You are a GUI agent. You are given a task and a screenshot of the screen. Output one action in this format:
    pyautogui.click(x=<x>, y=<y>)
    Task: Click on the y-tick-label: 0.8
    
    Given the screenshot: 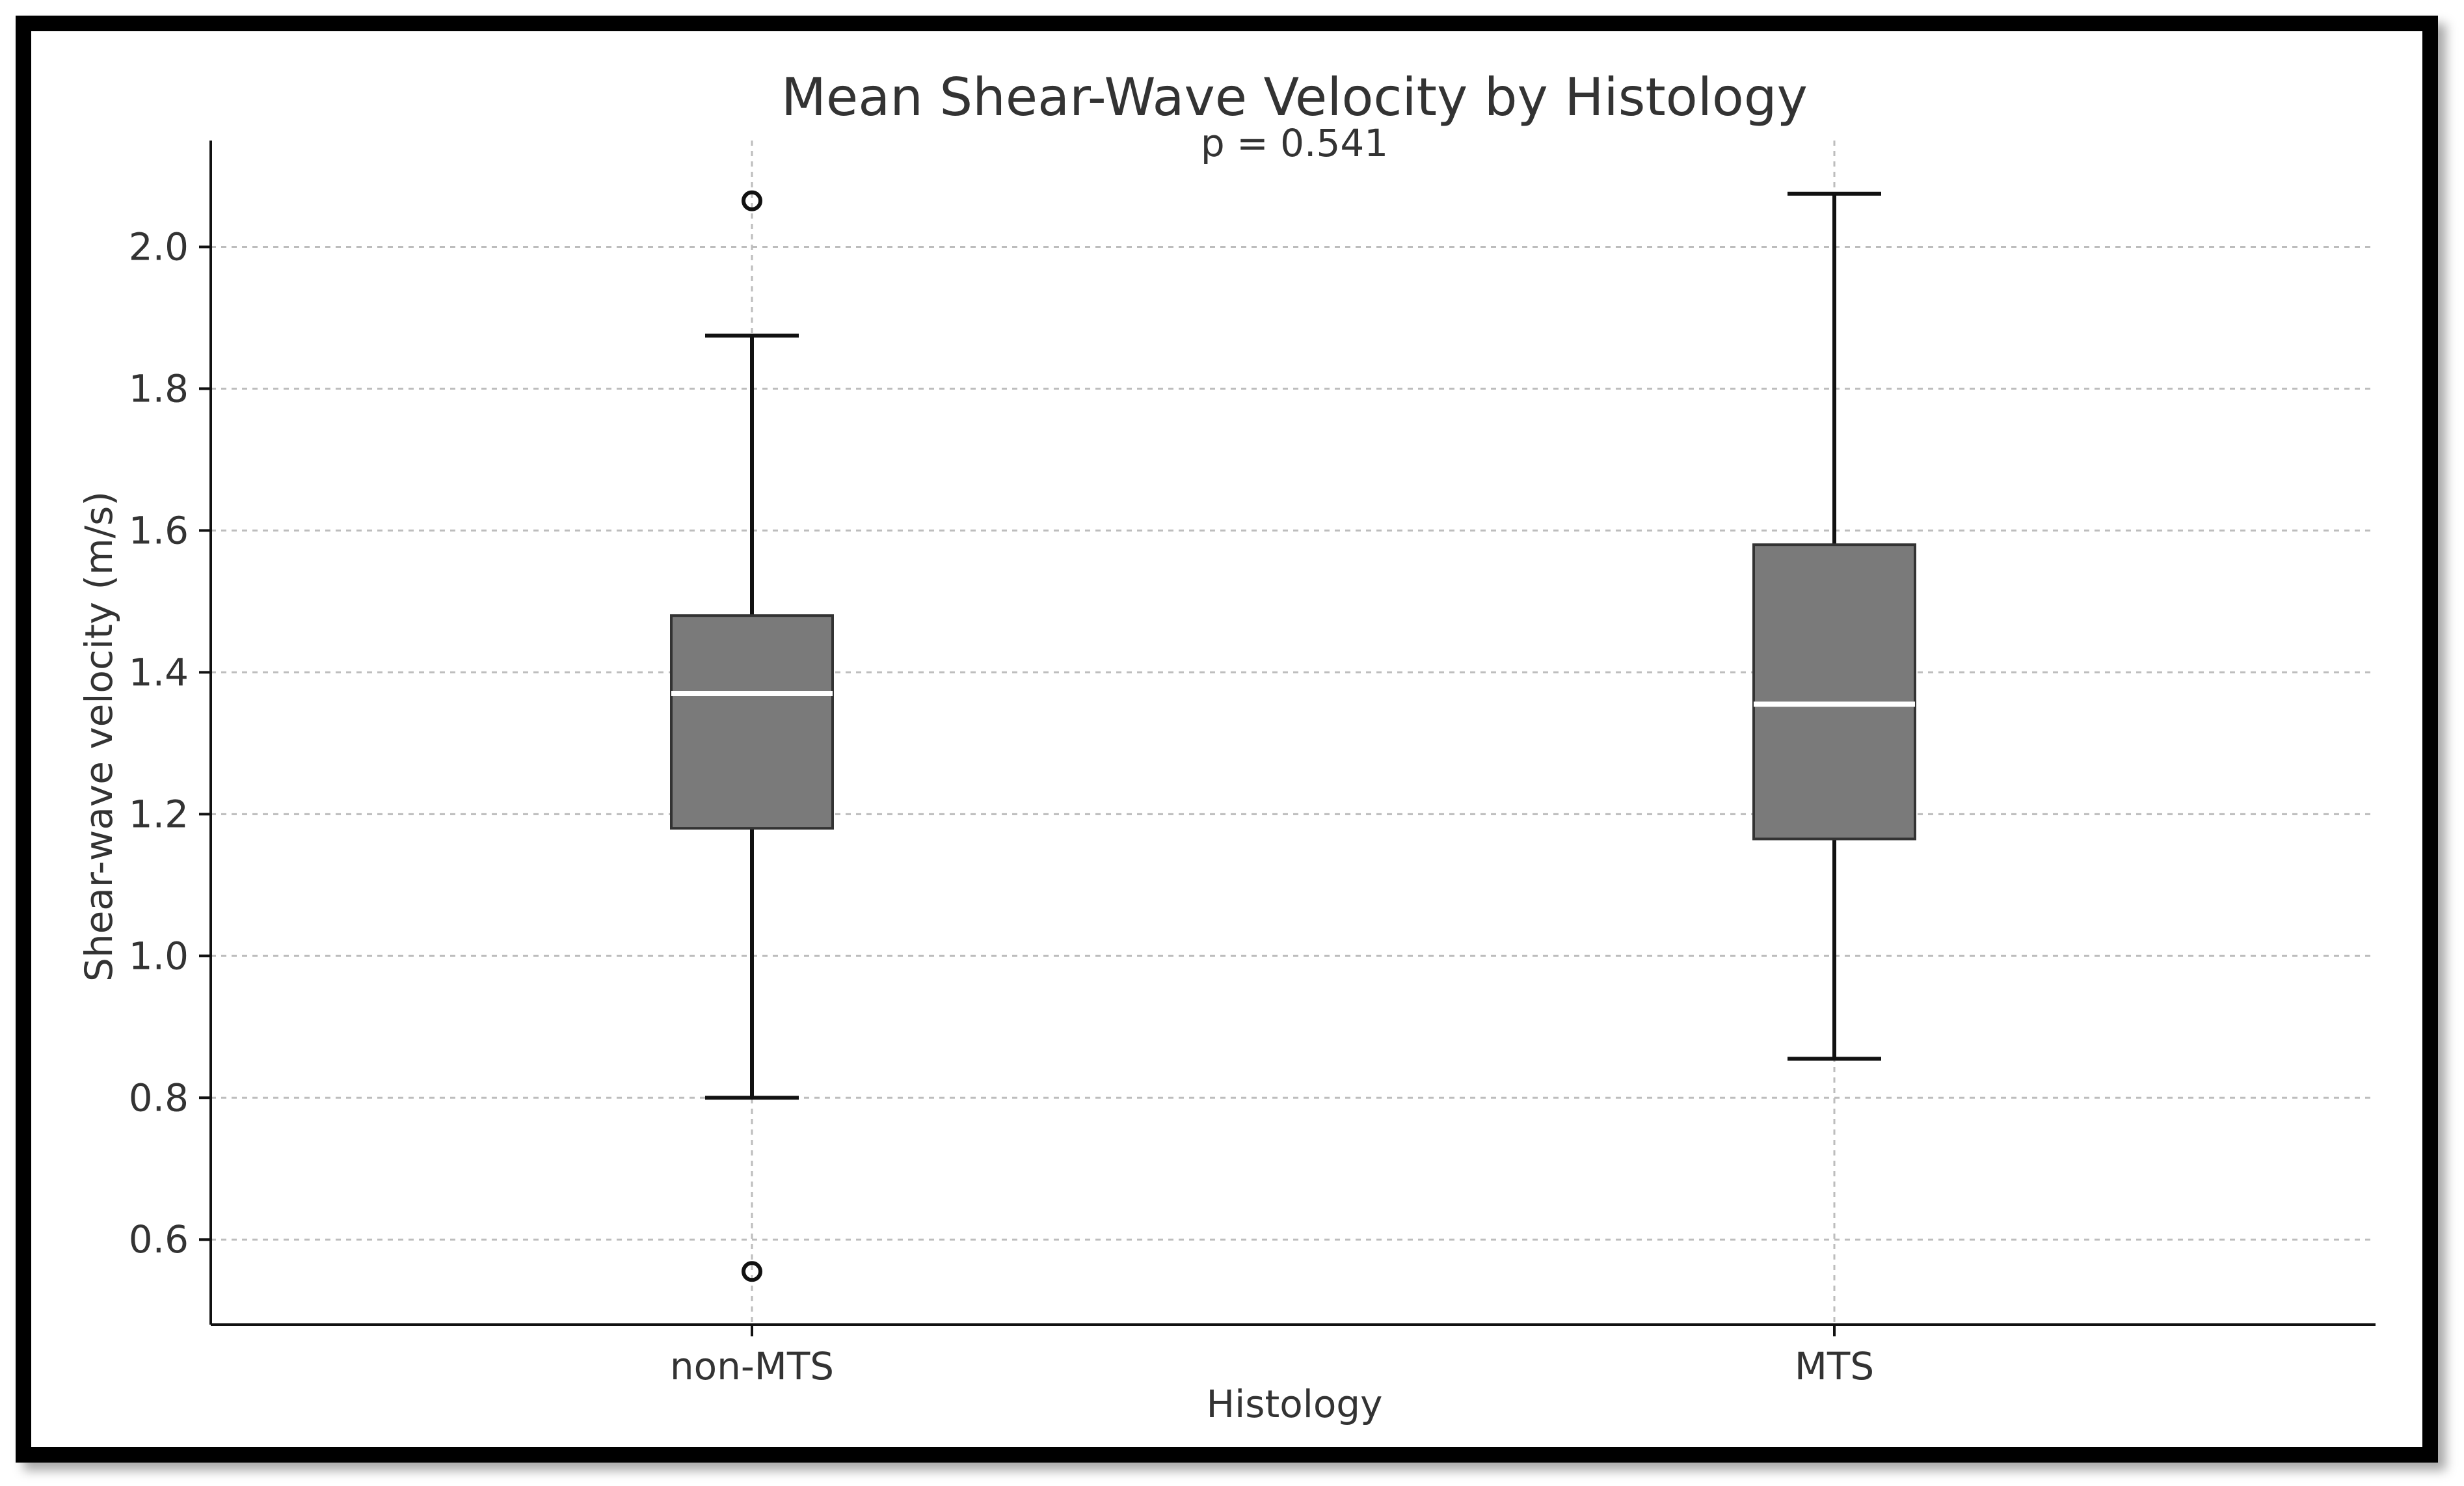 What is the action you would take?
    pyautogui.click(x=159, y=1097)
    